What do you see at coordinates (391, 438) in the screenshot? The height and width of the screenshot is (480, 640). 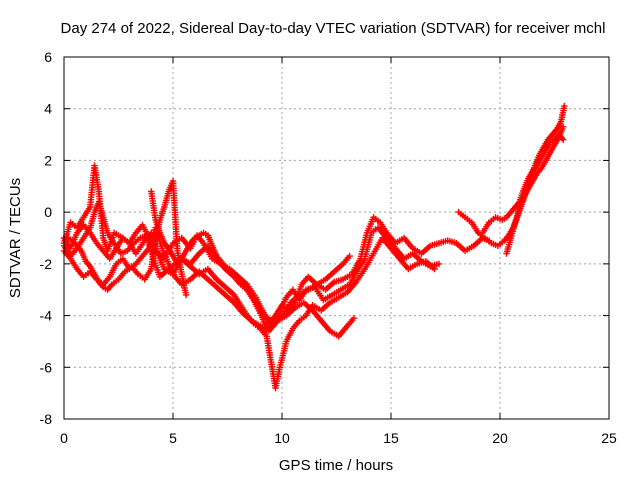 I see `x-tick-label: 15` at bounding box center [391, 438].